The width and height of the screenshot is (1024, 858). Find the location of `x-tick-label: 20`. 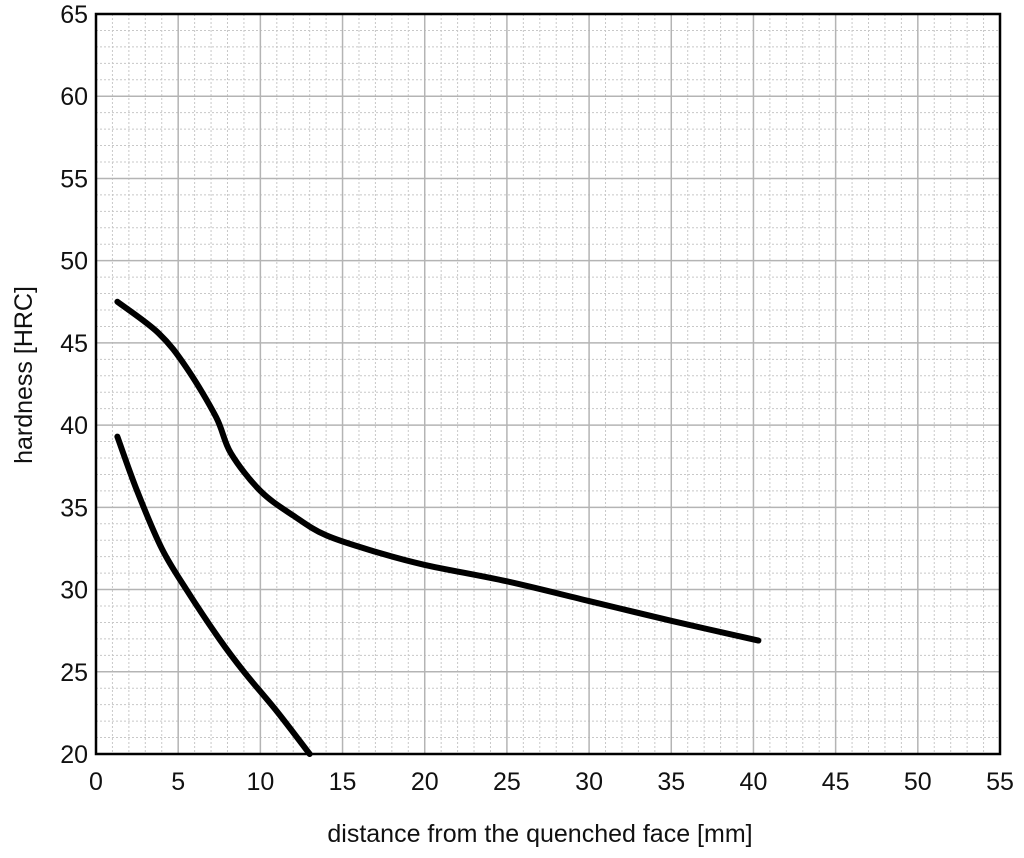

x-tick-label: 20 is located at coordinates (425, 782).